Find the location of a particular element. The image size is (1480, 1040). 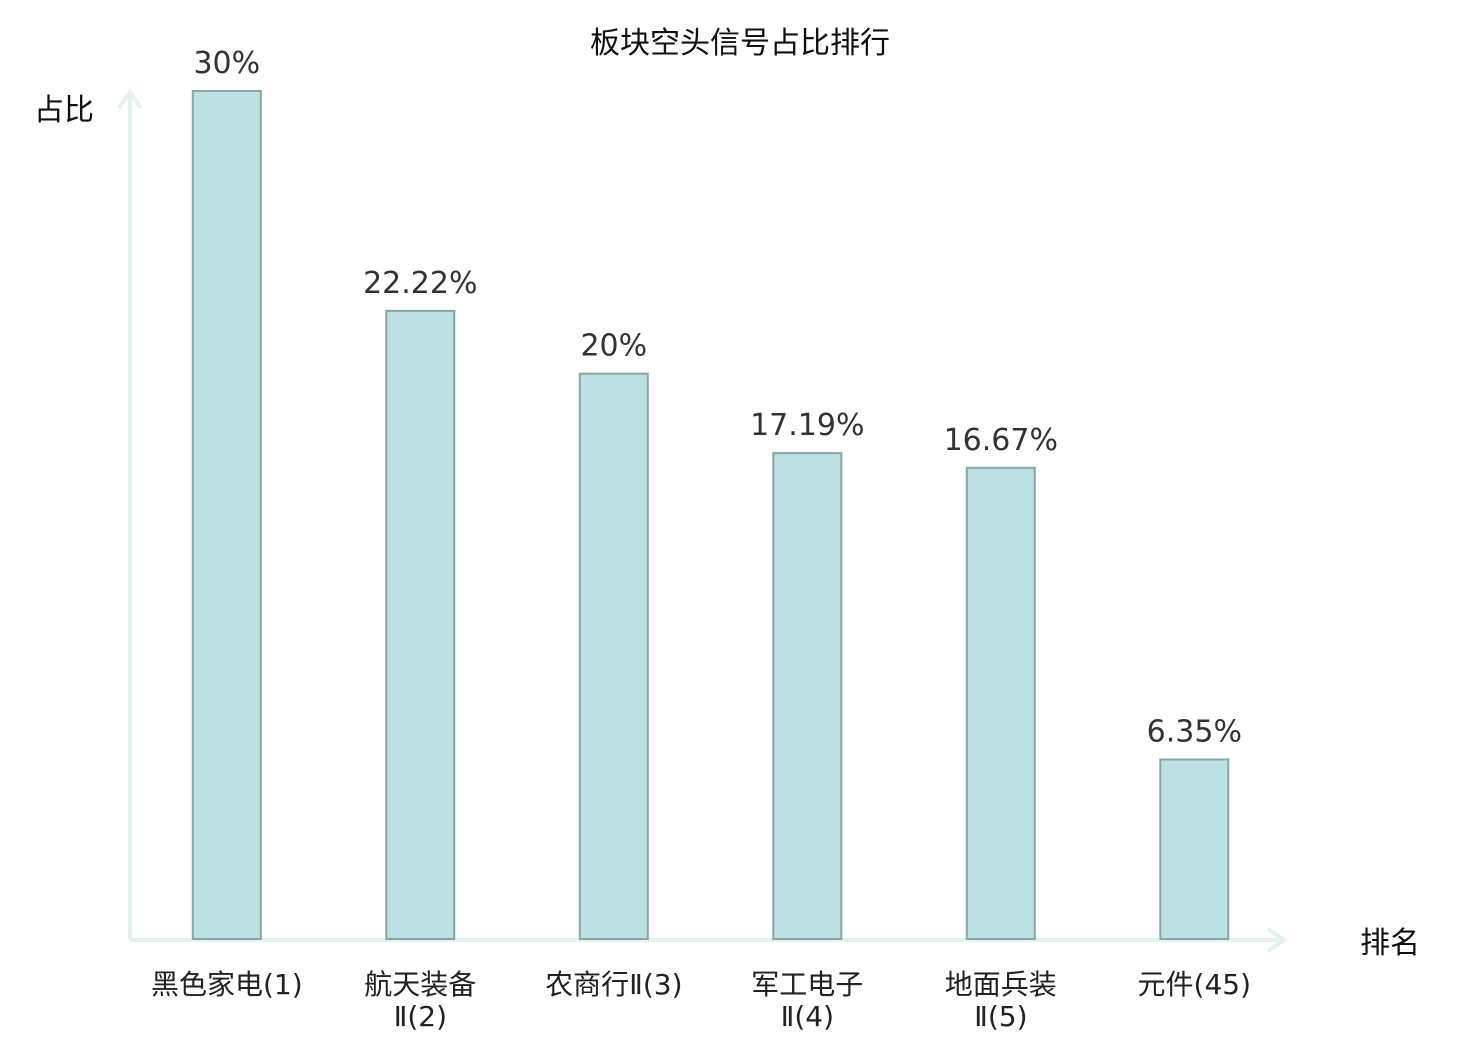

bar-value-label: 6.35% is located at coordinates (1194, 732).